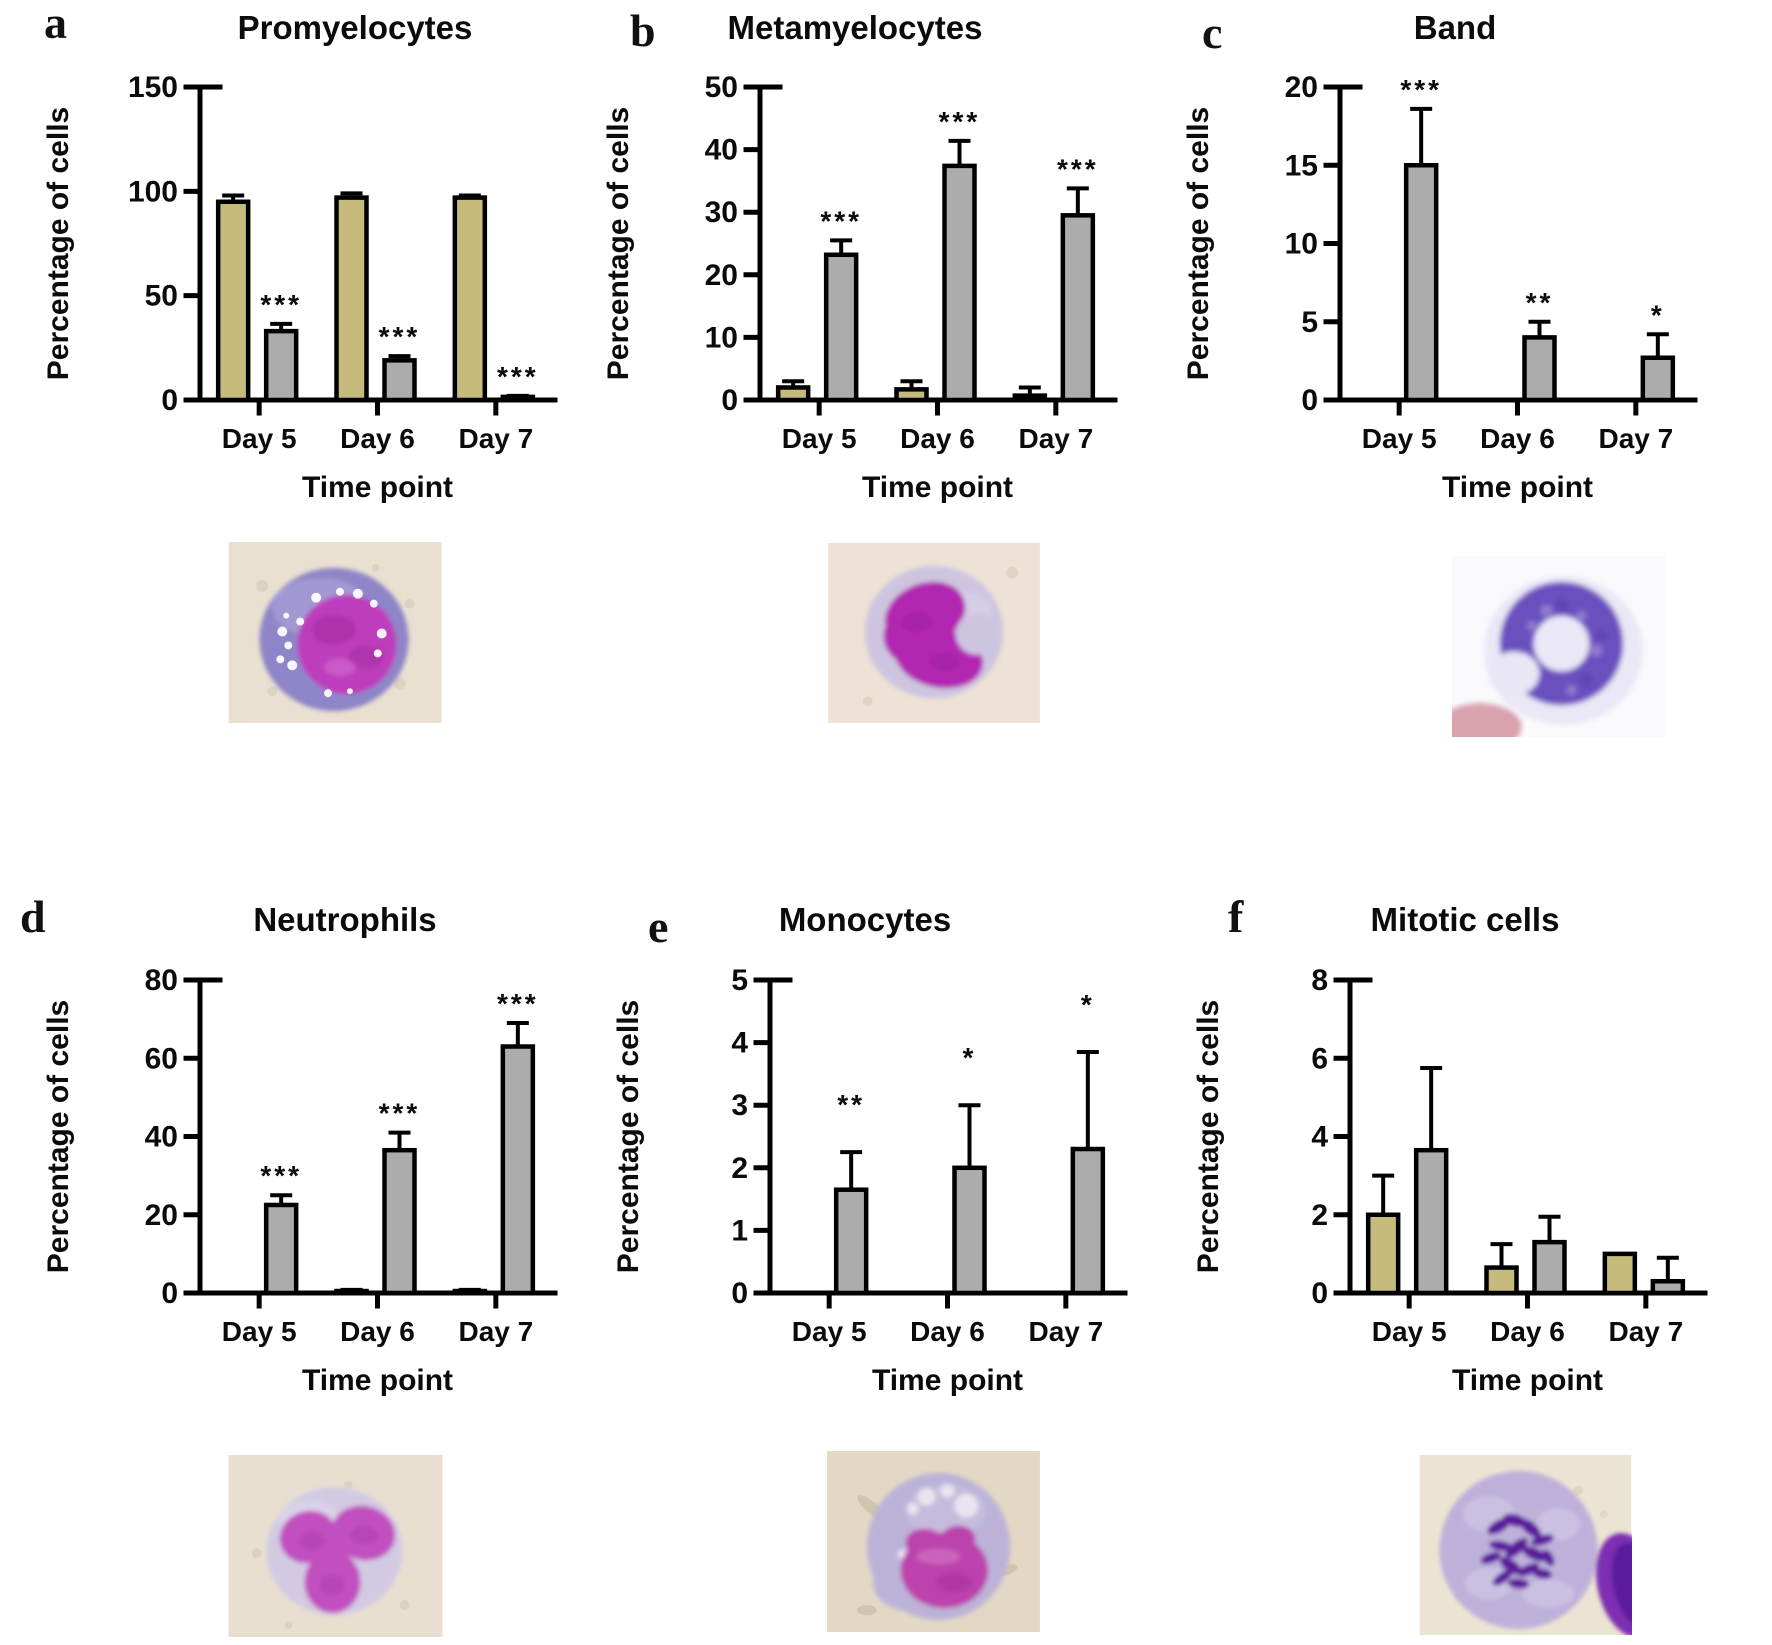 This screenshot has height=1645, width=1772. I want to click on y-tick-label: 60, so click(161, 1058).